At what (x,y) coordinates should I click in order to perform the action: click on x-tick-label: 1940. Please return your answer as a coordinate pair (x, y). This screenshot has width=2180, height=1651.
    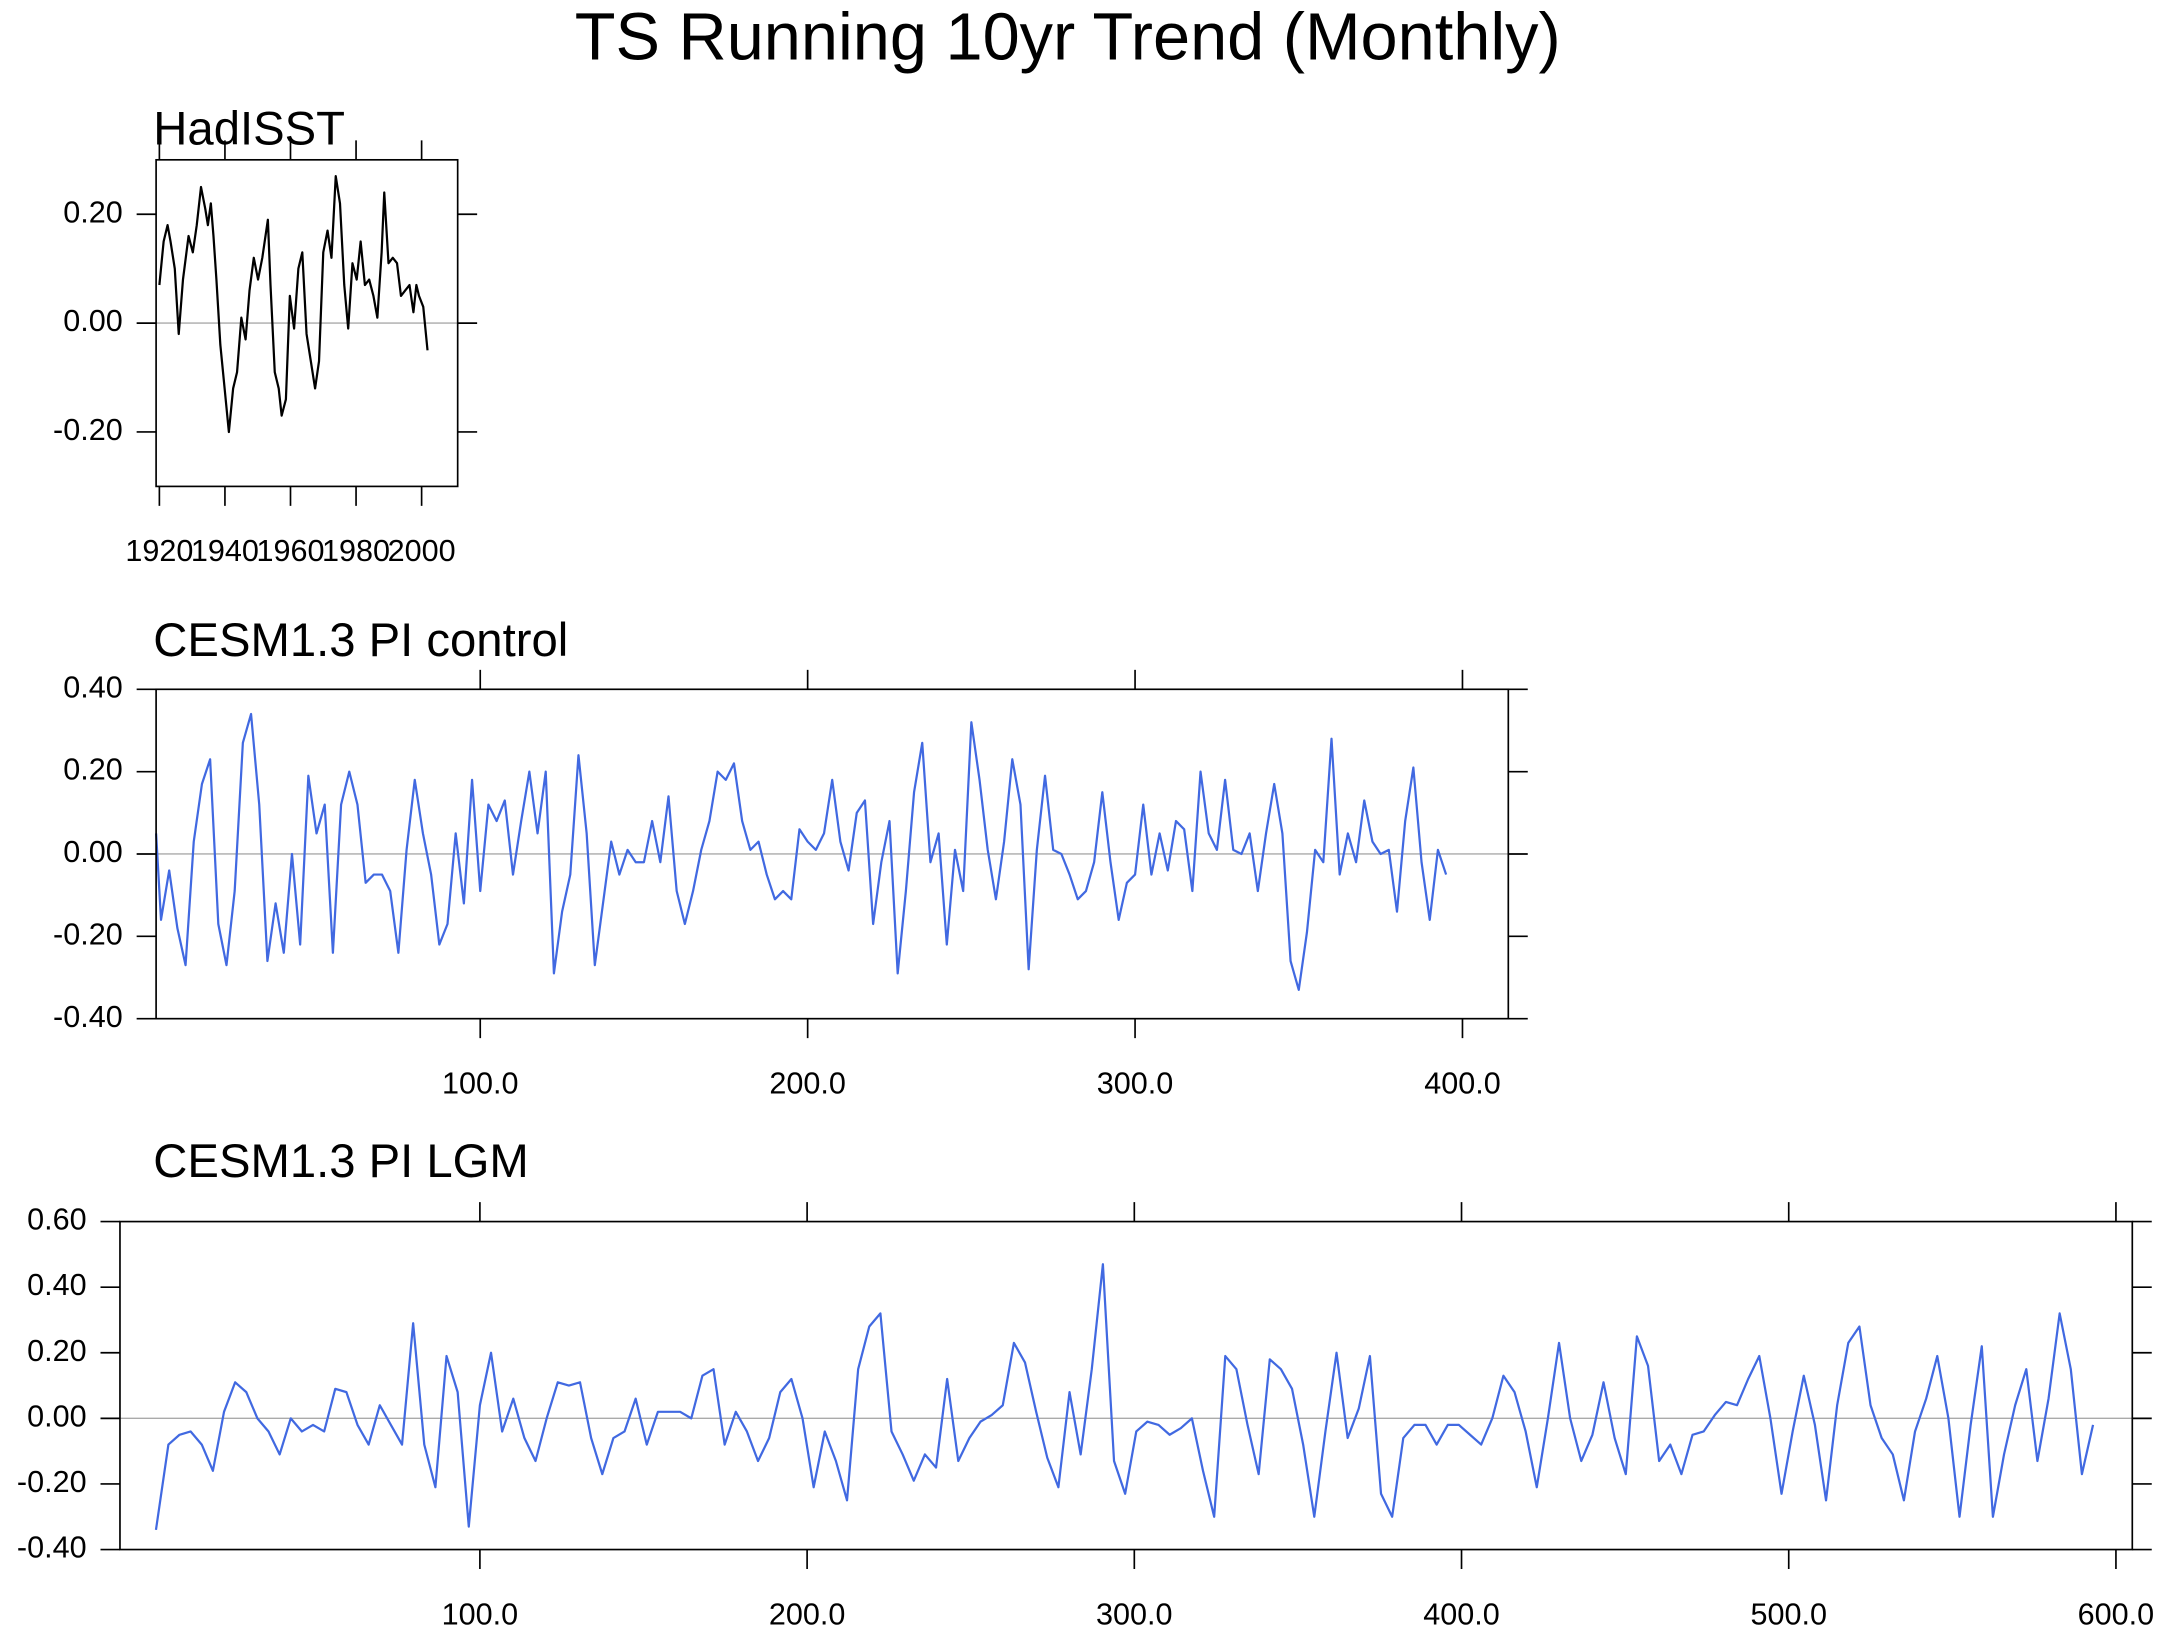
    Looking at the image, I should click on (225, 551).